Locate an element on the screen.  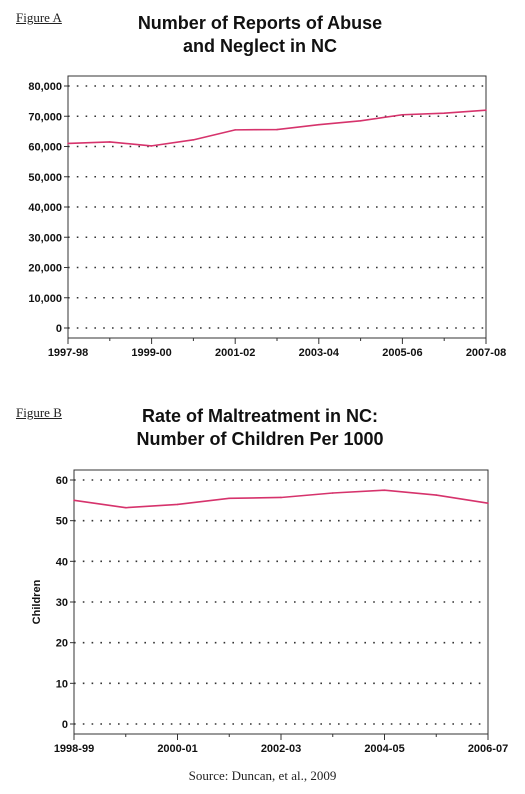
chart-b-x-tick-label: 2004-05 is located at coordinates (384, 749).